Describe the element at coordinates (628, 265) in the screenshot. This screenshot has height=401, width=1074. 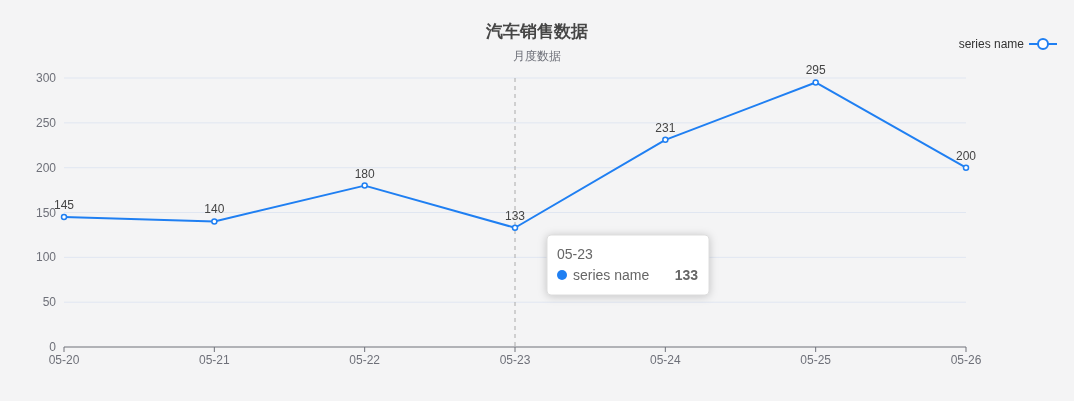
I see `tooltip: 05-23 series name 133` at that location.